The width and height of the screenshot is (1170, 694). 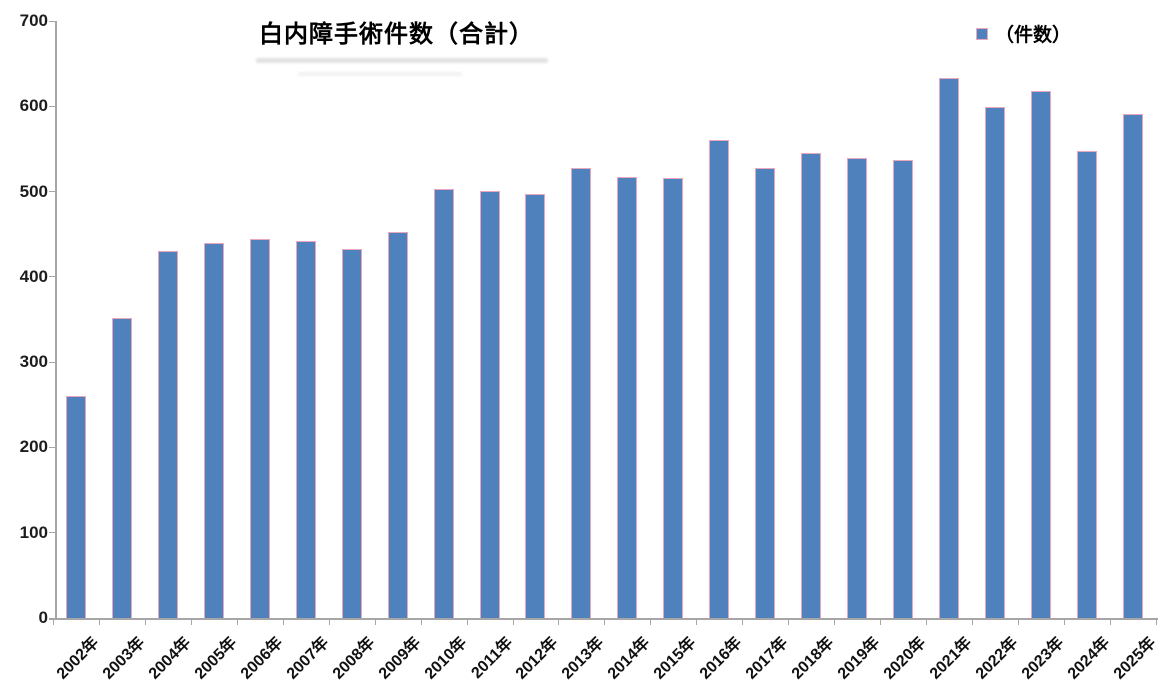 I want to click on y-axis, so click(x=56, y=320).